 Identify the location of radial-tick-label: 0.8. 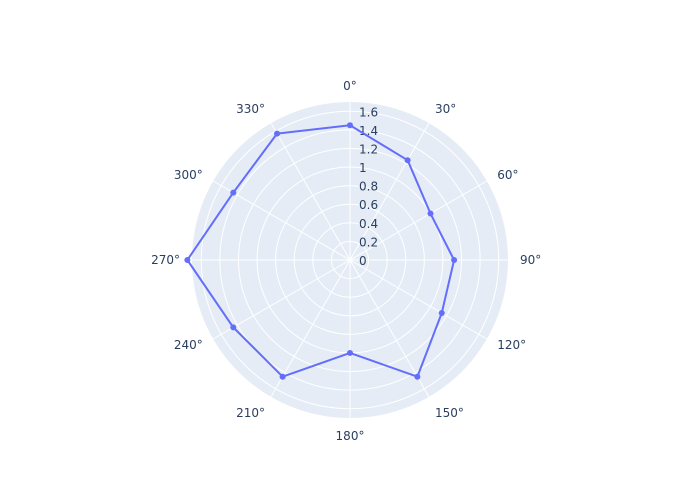
(368, 187).